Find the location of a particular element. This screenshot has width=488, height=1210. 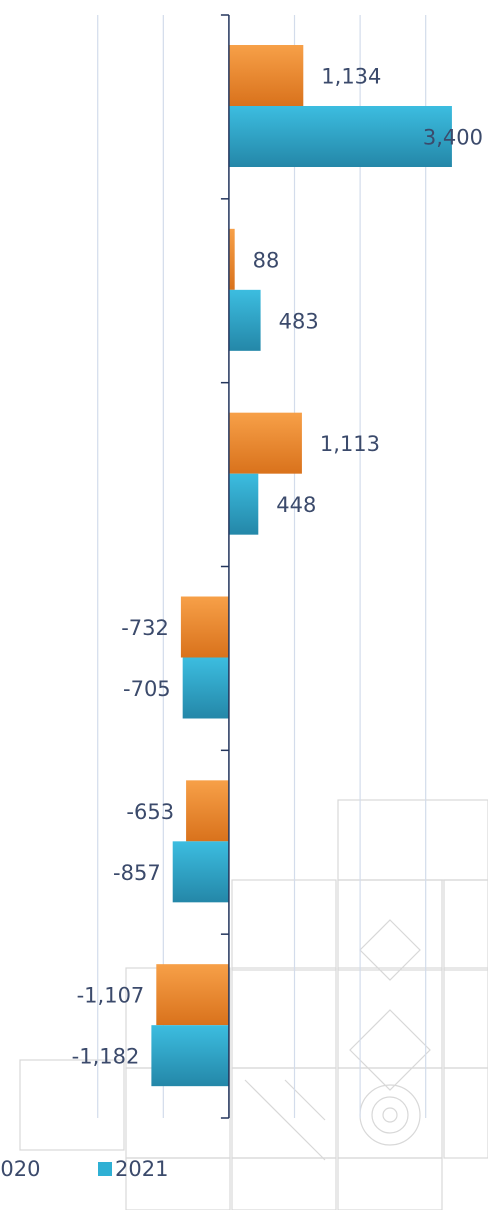

legend-label: 2021 is located at coordinates (141, 1169).